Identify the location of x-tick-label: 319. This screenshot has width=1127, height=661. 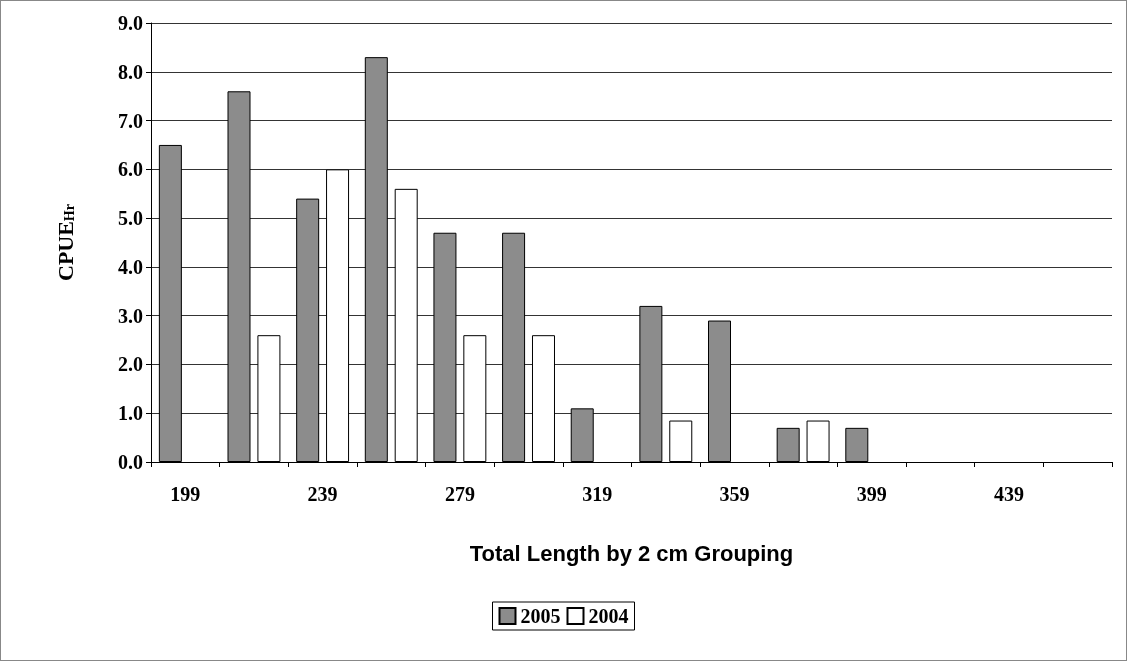
(597, 494).